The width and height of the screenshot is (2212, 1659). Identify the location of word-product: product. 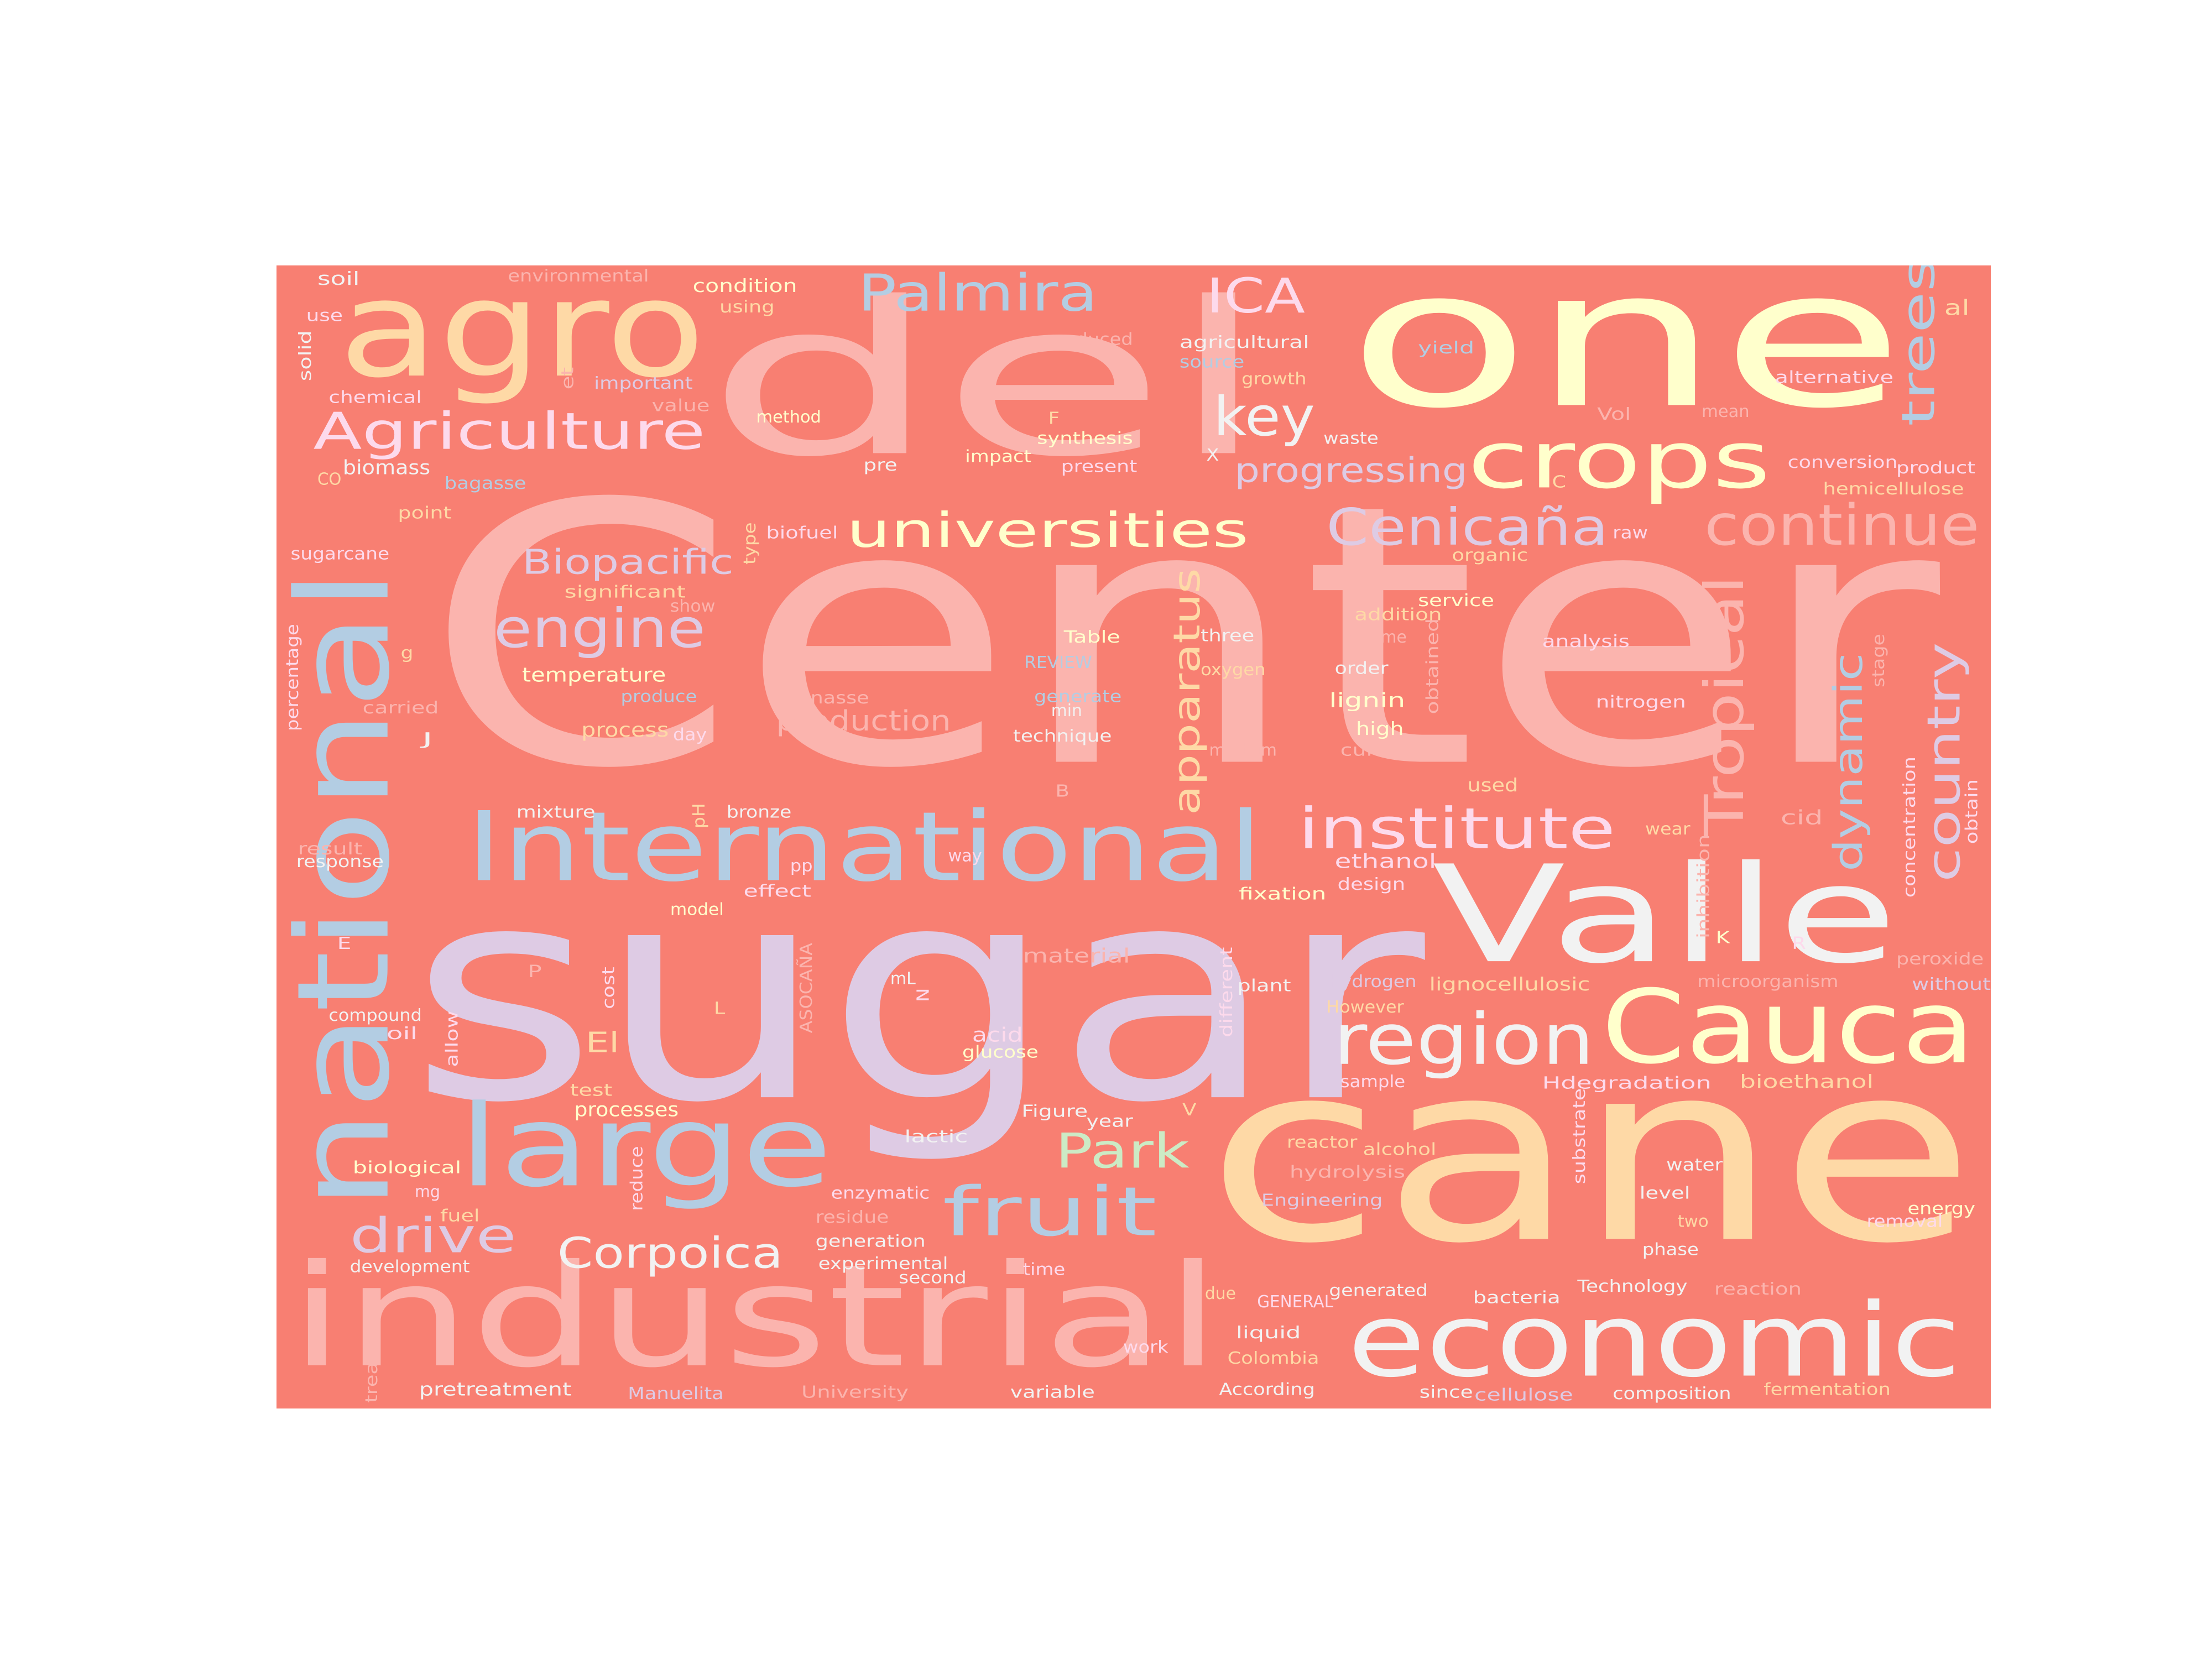
(1936, 468).